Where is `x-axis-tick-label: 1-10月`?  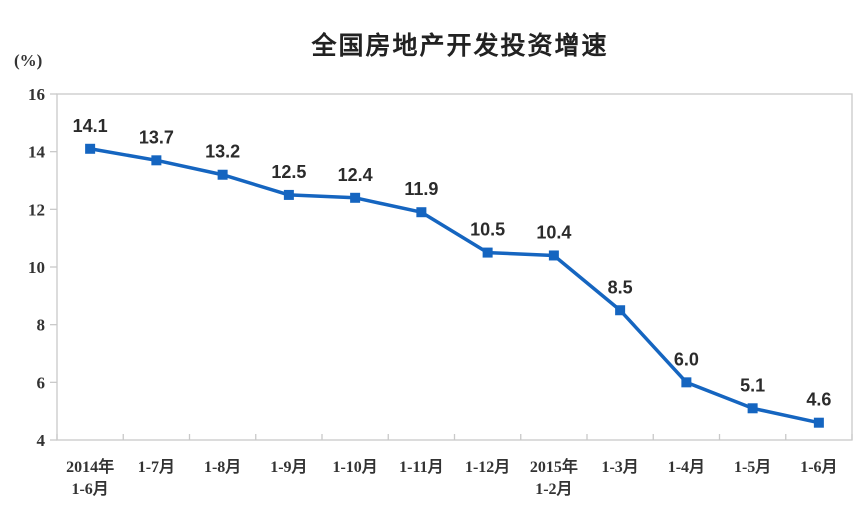
x-axis-tick-label: 1-10月 is located at coordinates (354, 467).